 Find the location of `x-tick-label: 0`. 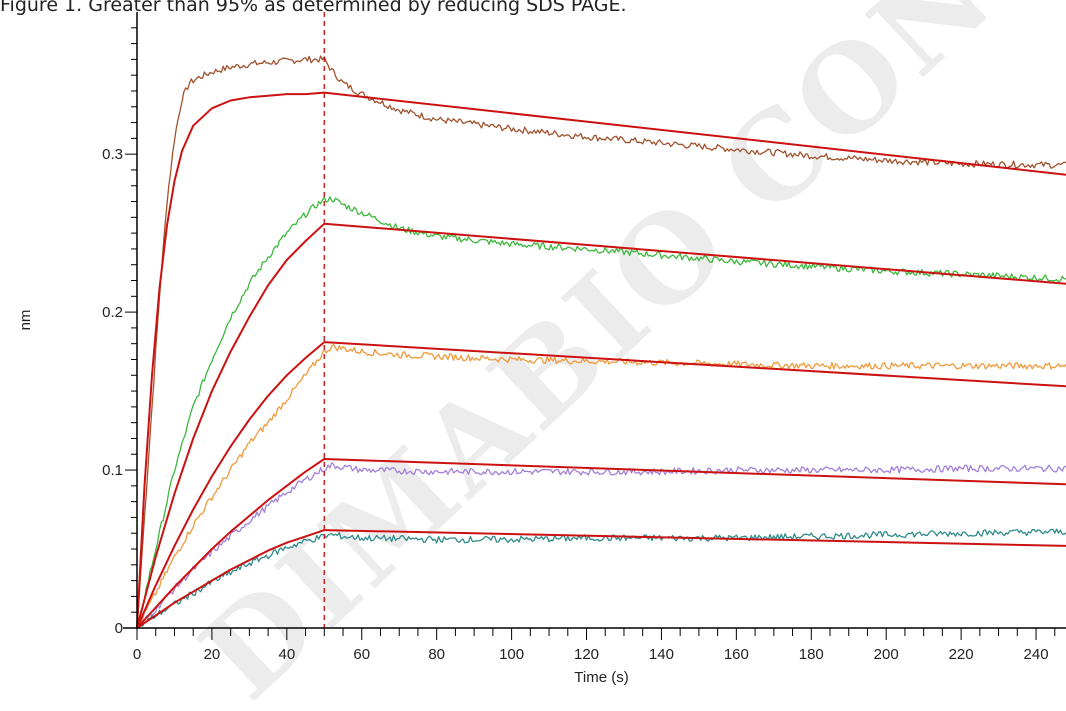

x-tick-label: 0 is located at coordinates (137, 654).